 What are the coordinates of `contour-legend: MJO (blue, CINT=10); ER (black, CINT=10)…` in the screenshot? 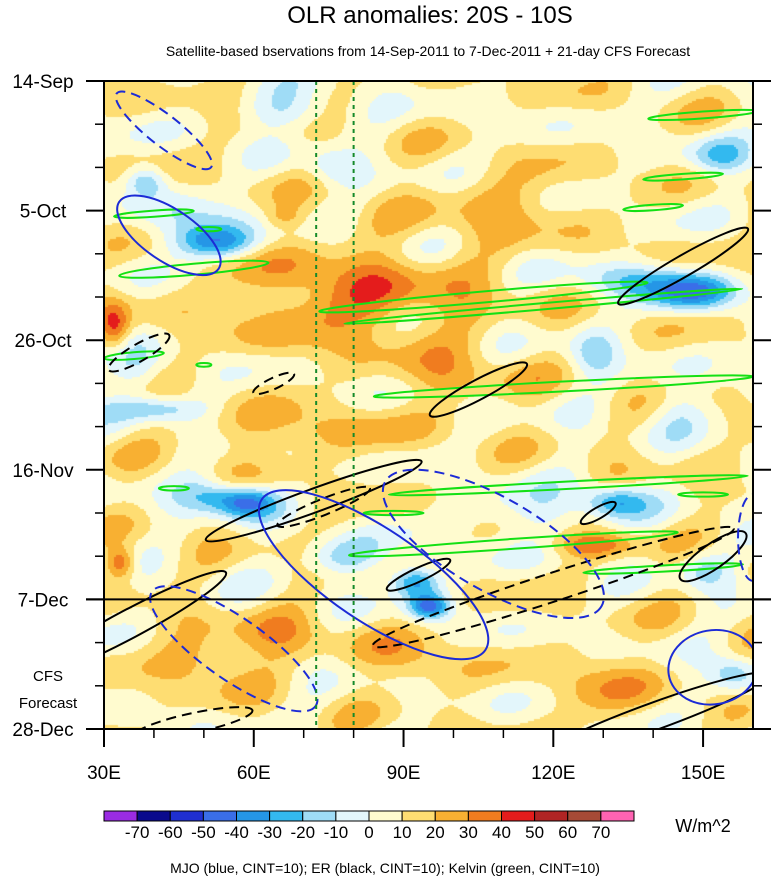 It's located at (385, 868).